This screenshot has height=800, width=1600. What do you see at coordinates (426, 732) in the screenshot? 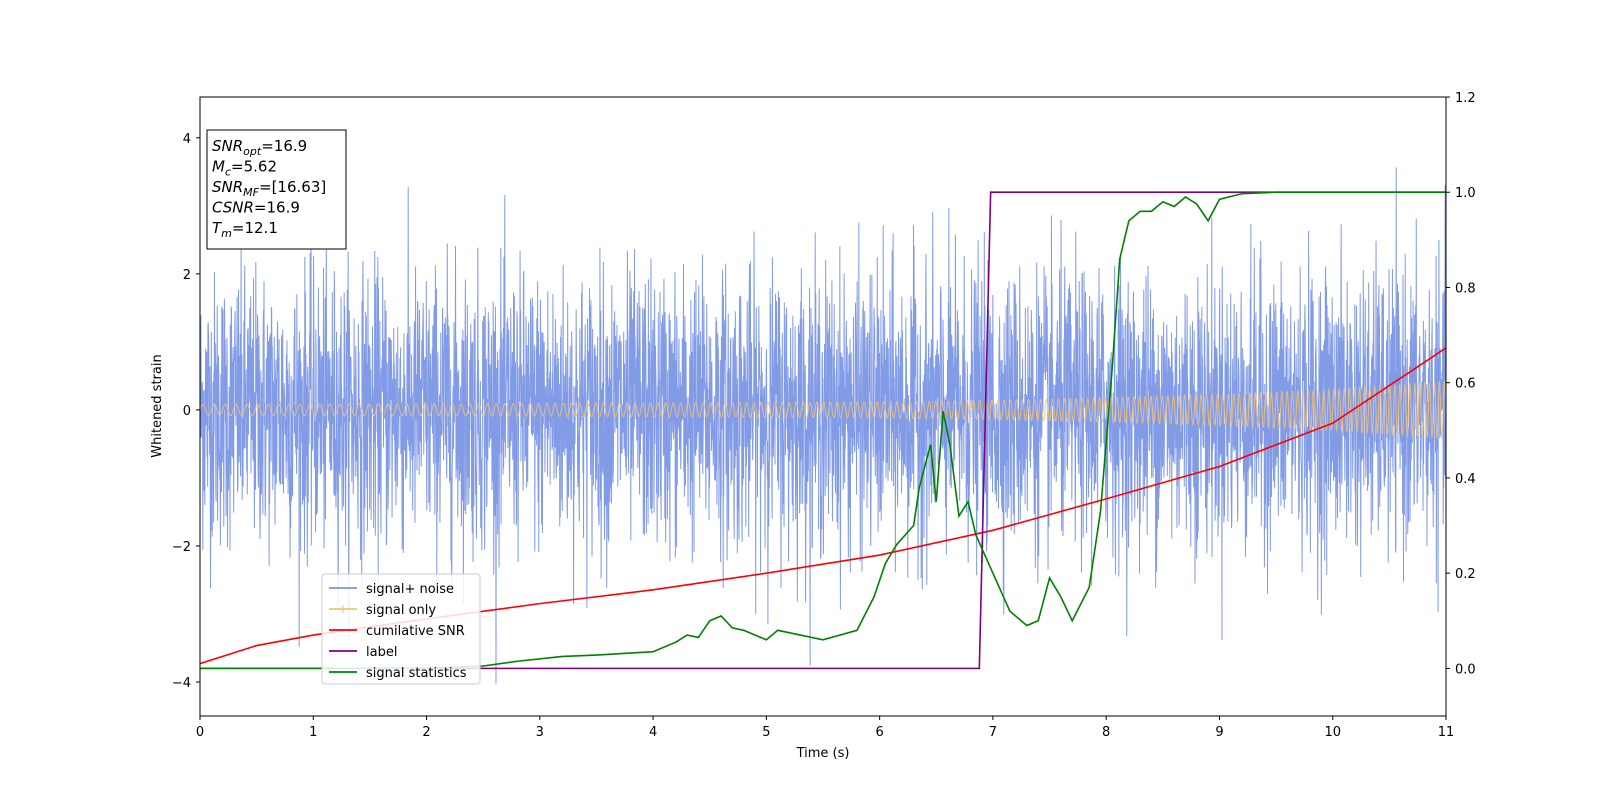
I see `x-tick-label: 2` at bounding box center [426, 732].